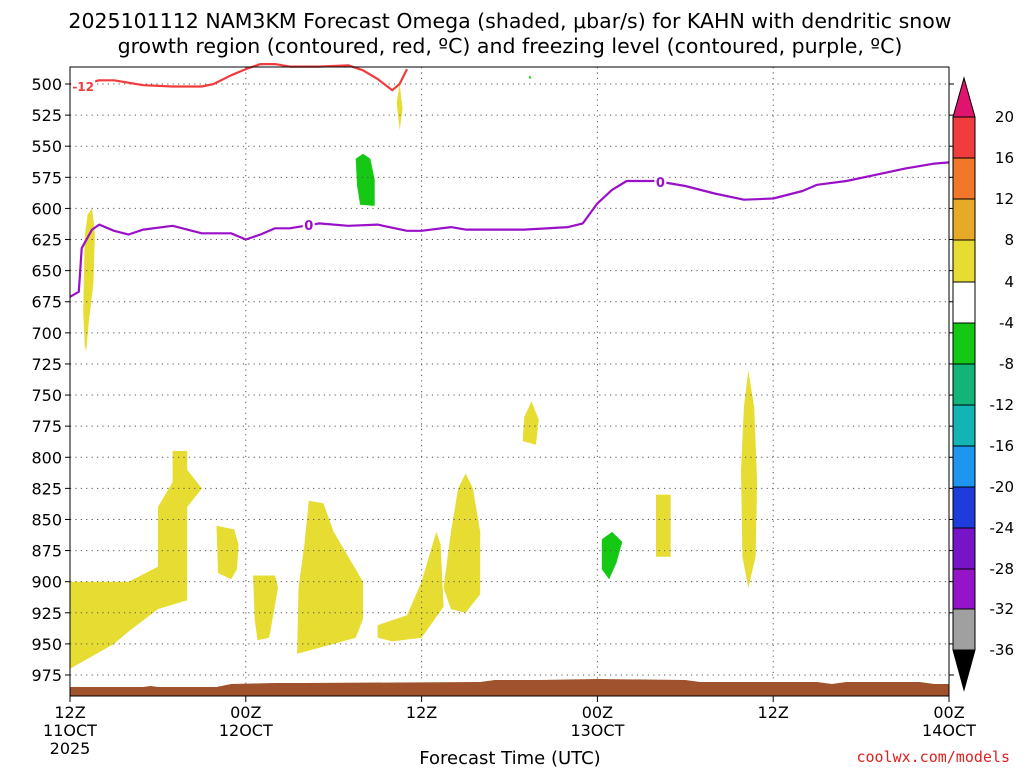 Image resolution: width=1024 pixels, height=768 pixels. I want to click on x-tick-label-36-1: 00Z, so click(597, 712).